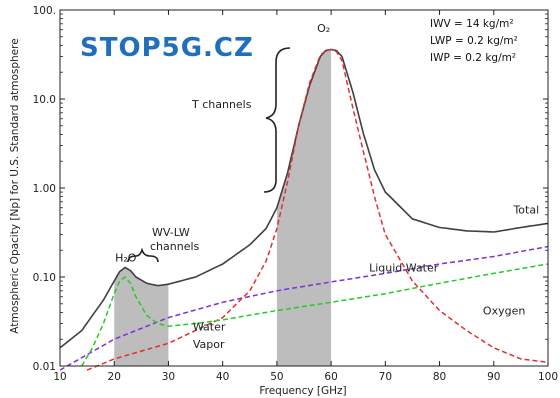 This screenshot has height=398, width=560. Describe the element at coordinates (171, 232) in the screenshot. I see `wvlw-channels-label-line1: WV-LW` at that location.